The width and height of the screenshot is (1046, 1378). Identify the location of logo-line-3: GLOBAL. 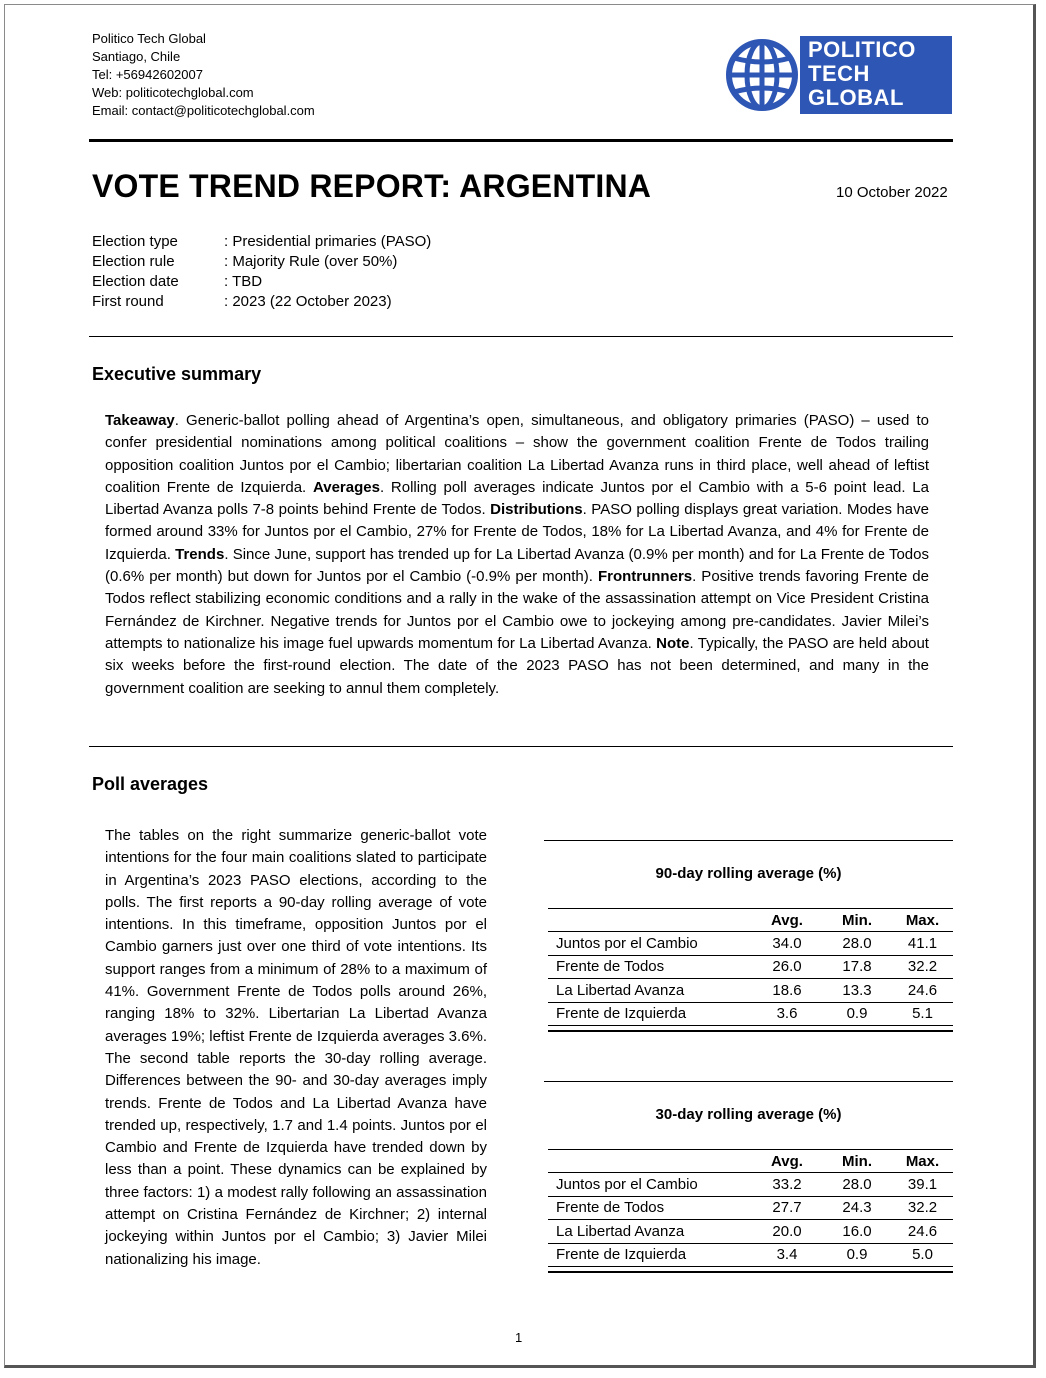
(856, 97).